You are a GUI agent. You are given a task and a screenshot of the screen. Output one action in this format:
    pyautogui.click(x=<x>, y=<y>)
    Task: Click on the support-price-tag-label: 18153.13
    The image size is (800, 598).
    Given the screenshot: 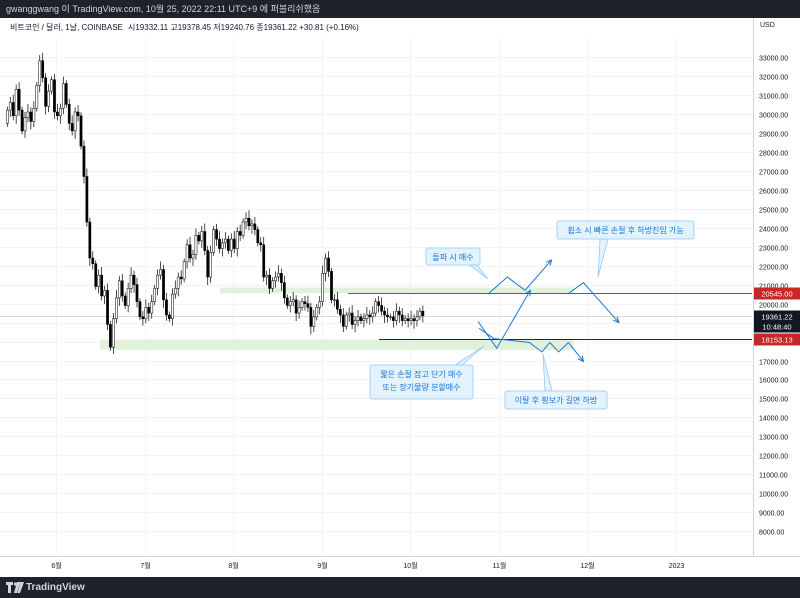 What is the action you would take?
    pyautogui.click(x=776, y=340)
    